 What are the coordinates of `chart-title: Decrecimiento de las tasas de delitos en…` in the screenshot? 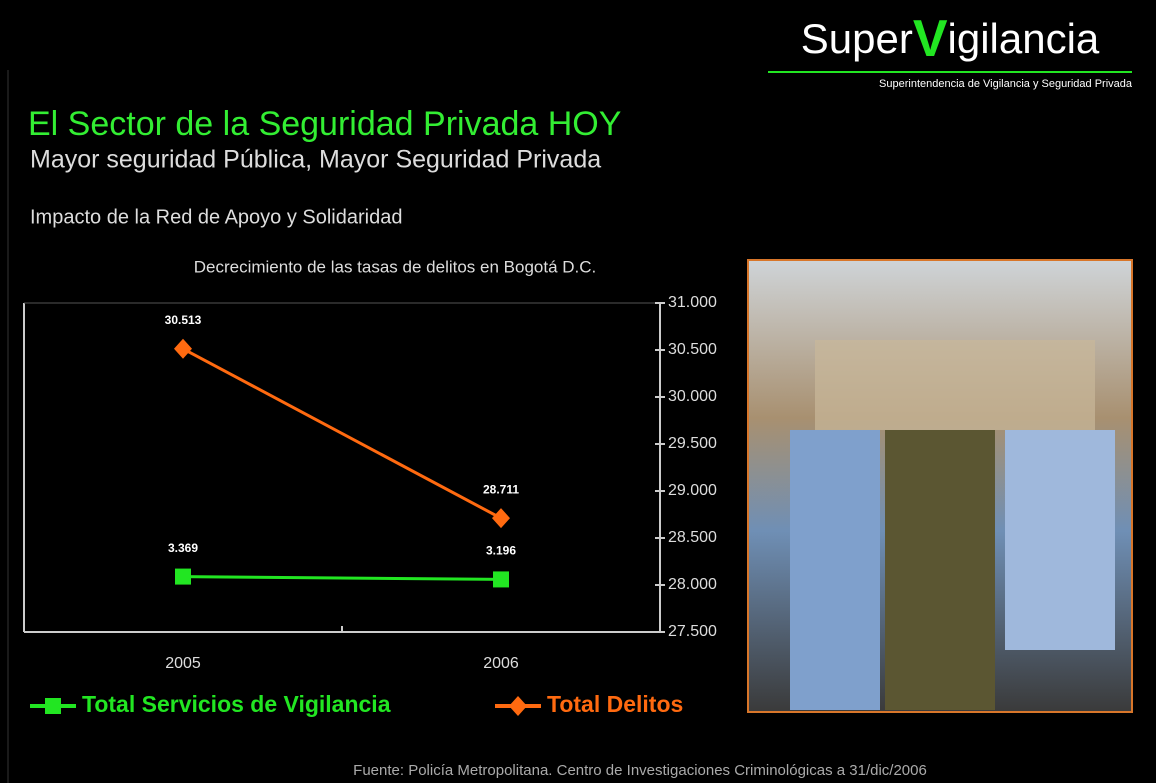 It's located at (395, 266).